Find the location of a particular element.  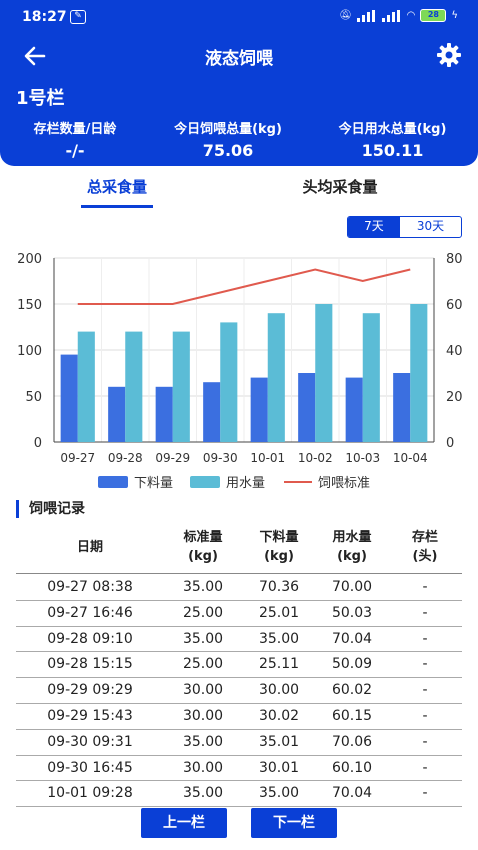

back-arrow-icon is located at coordinates (35, 56).